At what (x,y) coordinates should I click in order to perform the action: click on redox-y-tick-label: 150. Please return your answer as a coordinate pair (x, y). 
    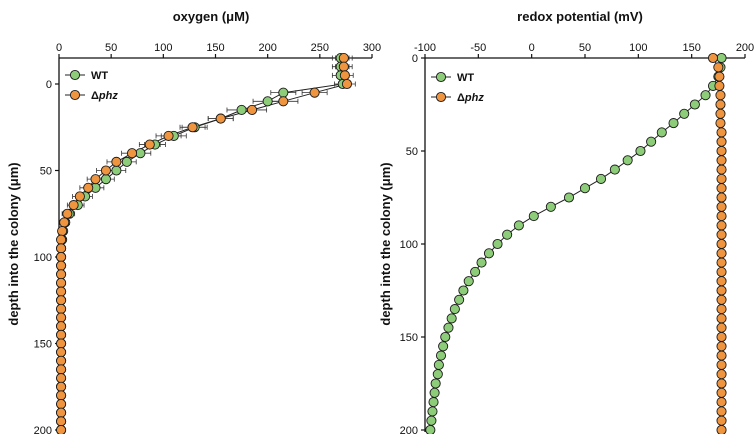
    Looking at the image, I should click on (409, 338).